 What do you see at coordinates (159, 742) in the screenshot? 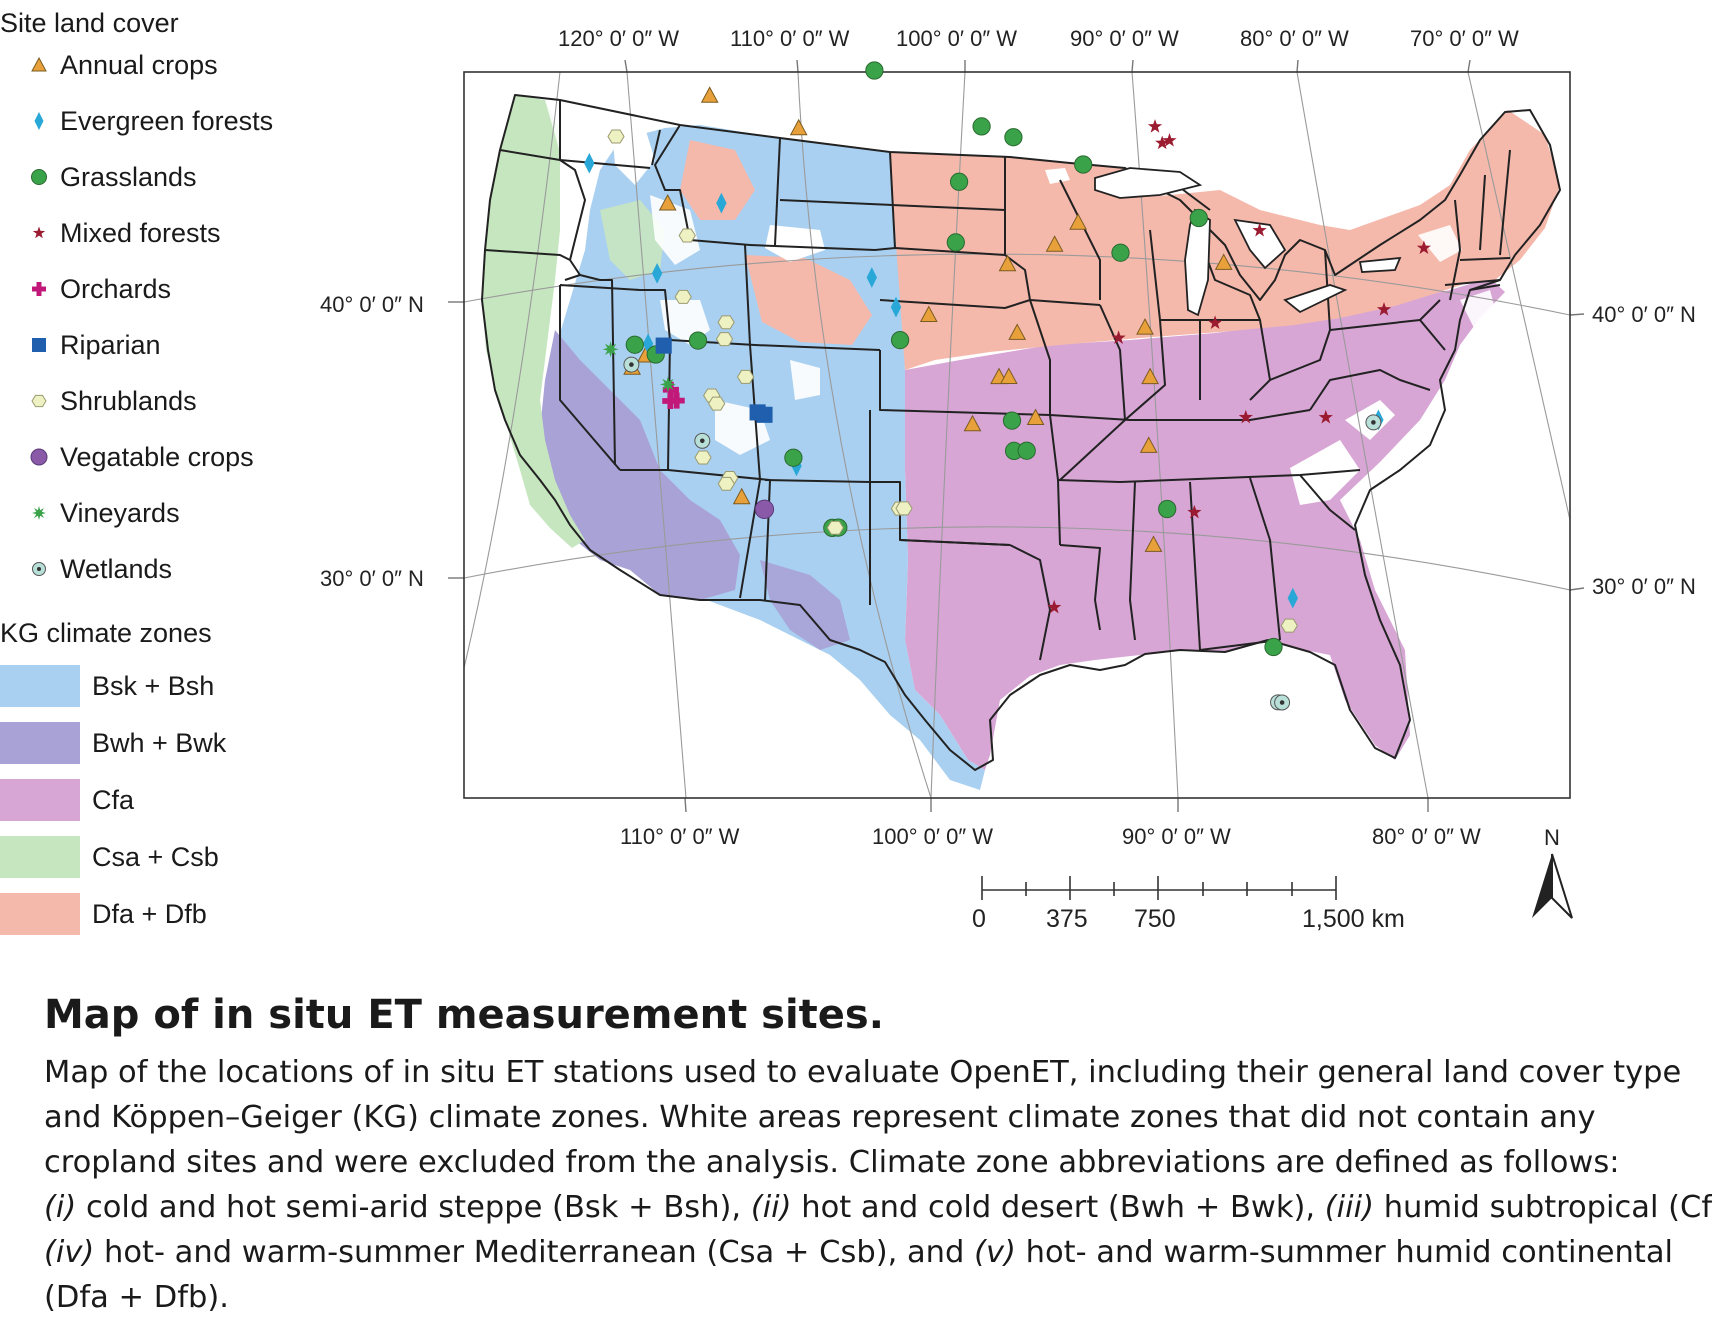
I see `climate-label-bwh-bwk: Bwh + Bwk` at bounding box center [159, 742].